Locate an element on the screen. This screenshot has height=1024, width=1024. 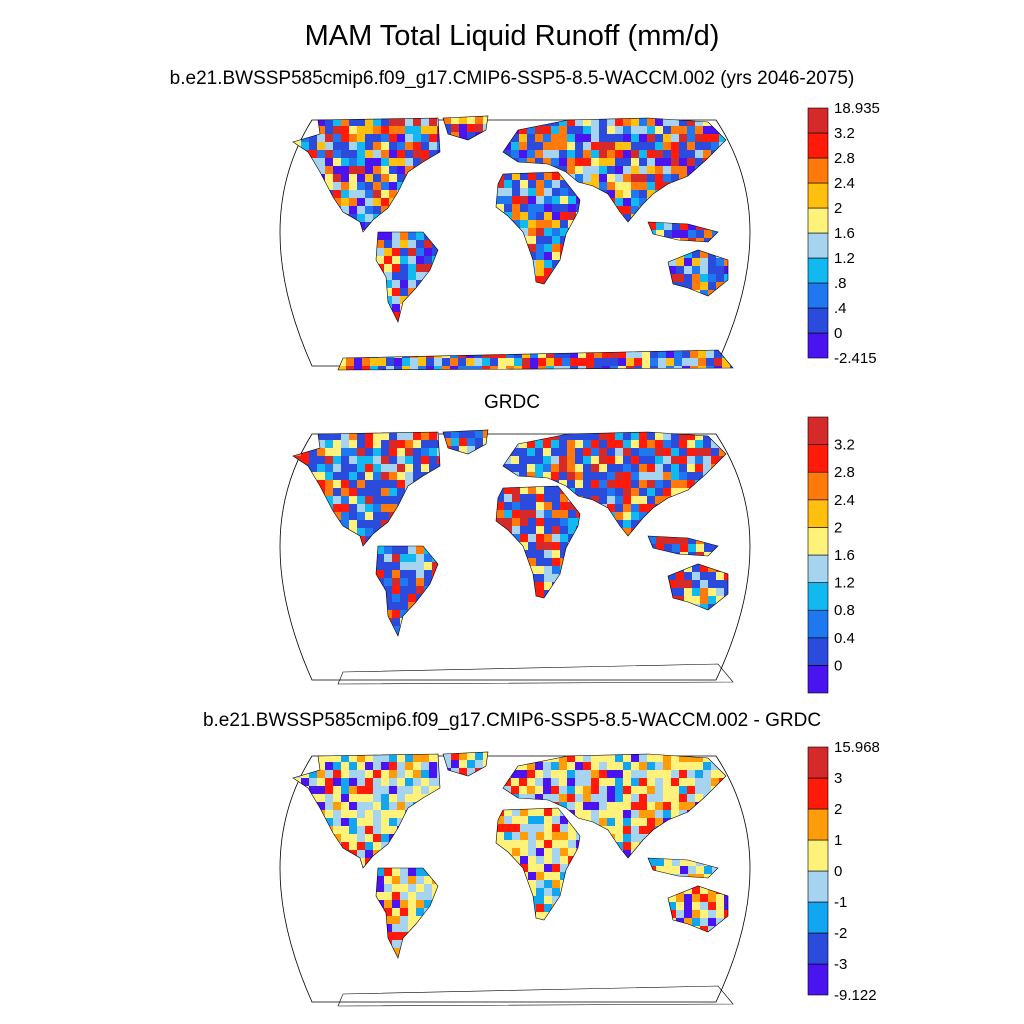
panel-3-colorbar: -9.122 -3 -2 -1 0 1 2 3 15.968 is located at coordinates (843, 871).